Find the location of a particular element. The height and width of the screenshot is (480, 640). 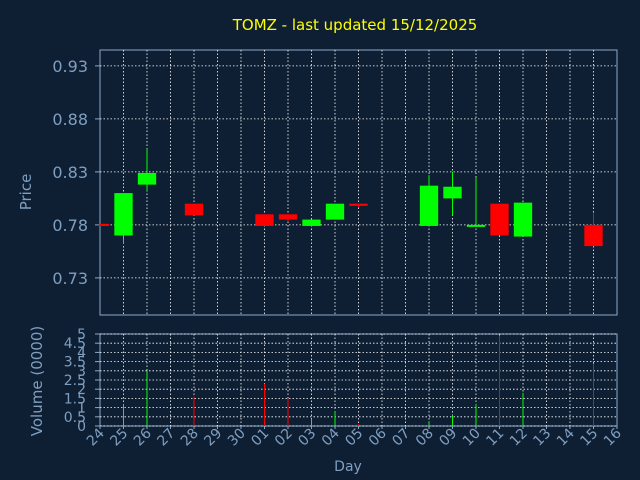

x-tick-label: 10 is located at coordinates (472, 438).